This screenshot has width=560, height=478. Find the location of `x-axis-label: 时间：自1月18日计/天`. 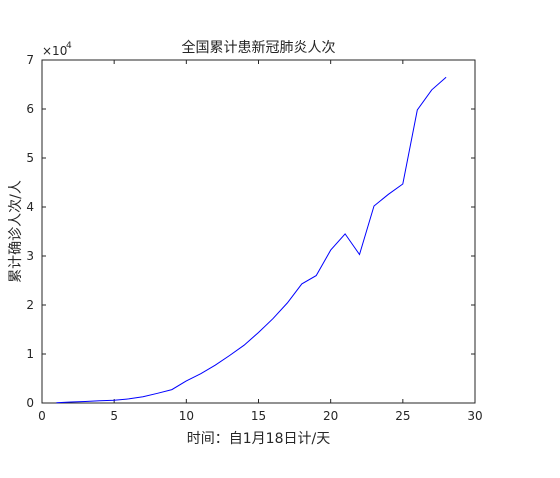

x-axis-label: 时间：自1月18日计/天 is located at coordinates (258, 439).